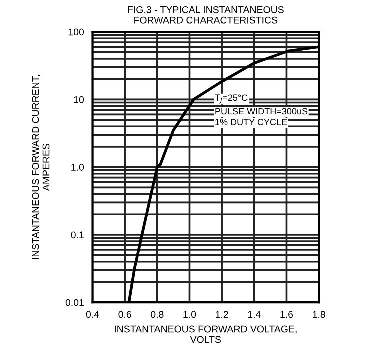 This screenshot has width=371, height=356. I want to click on y-tick-label: 100, so click(76, 32).